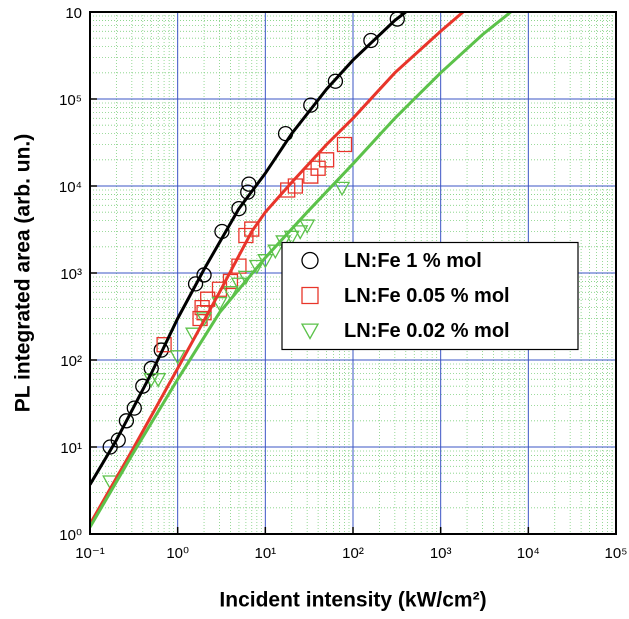  What do you see at coordinates (177, 553) in the screenshot?
I see `x-tick-label: 10⁰` at bounding box center [177, 553].